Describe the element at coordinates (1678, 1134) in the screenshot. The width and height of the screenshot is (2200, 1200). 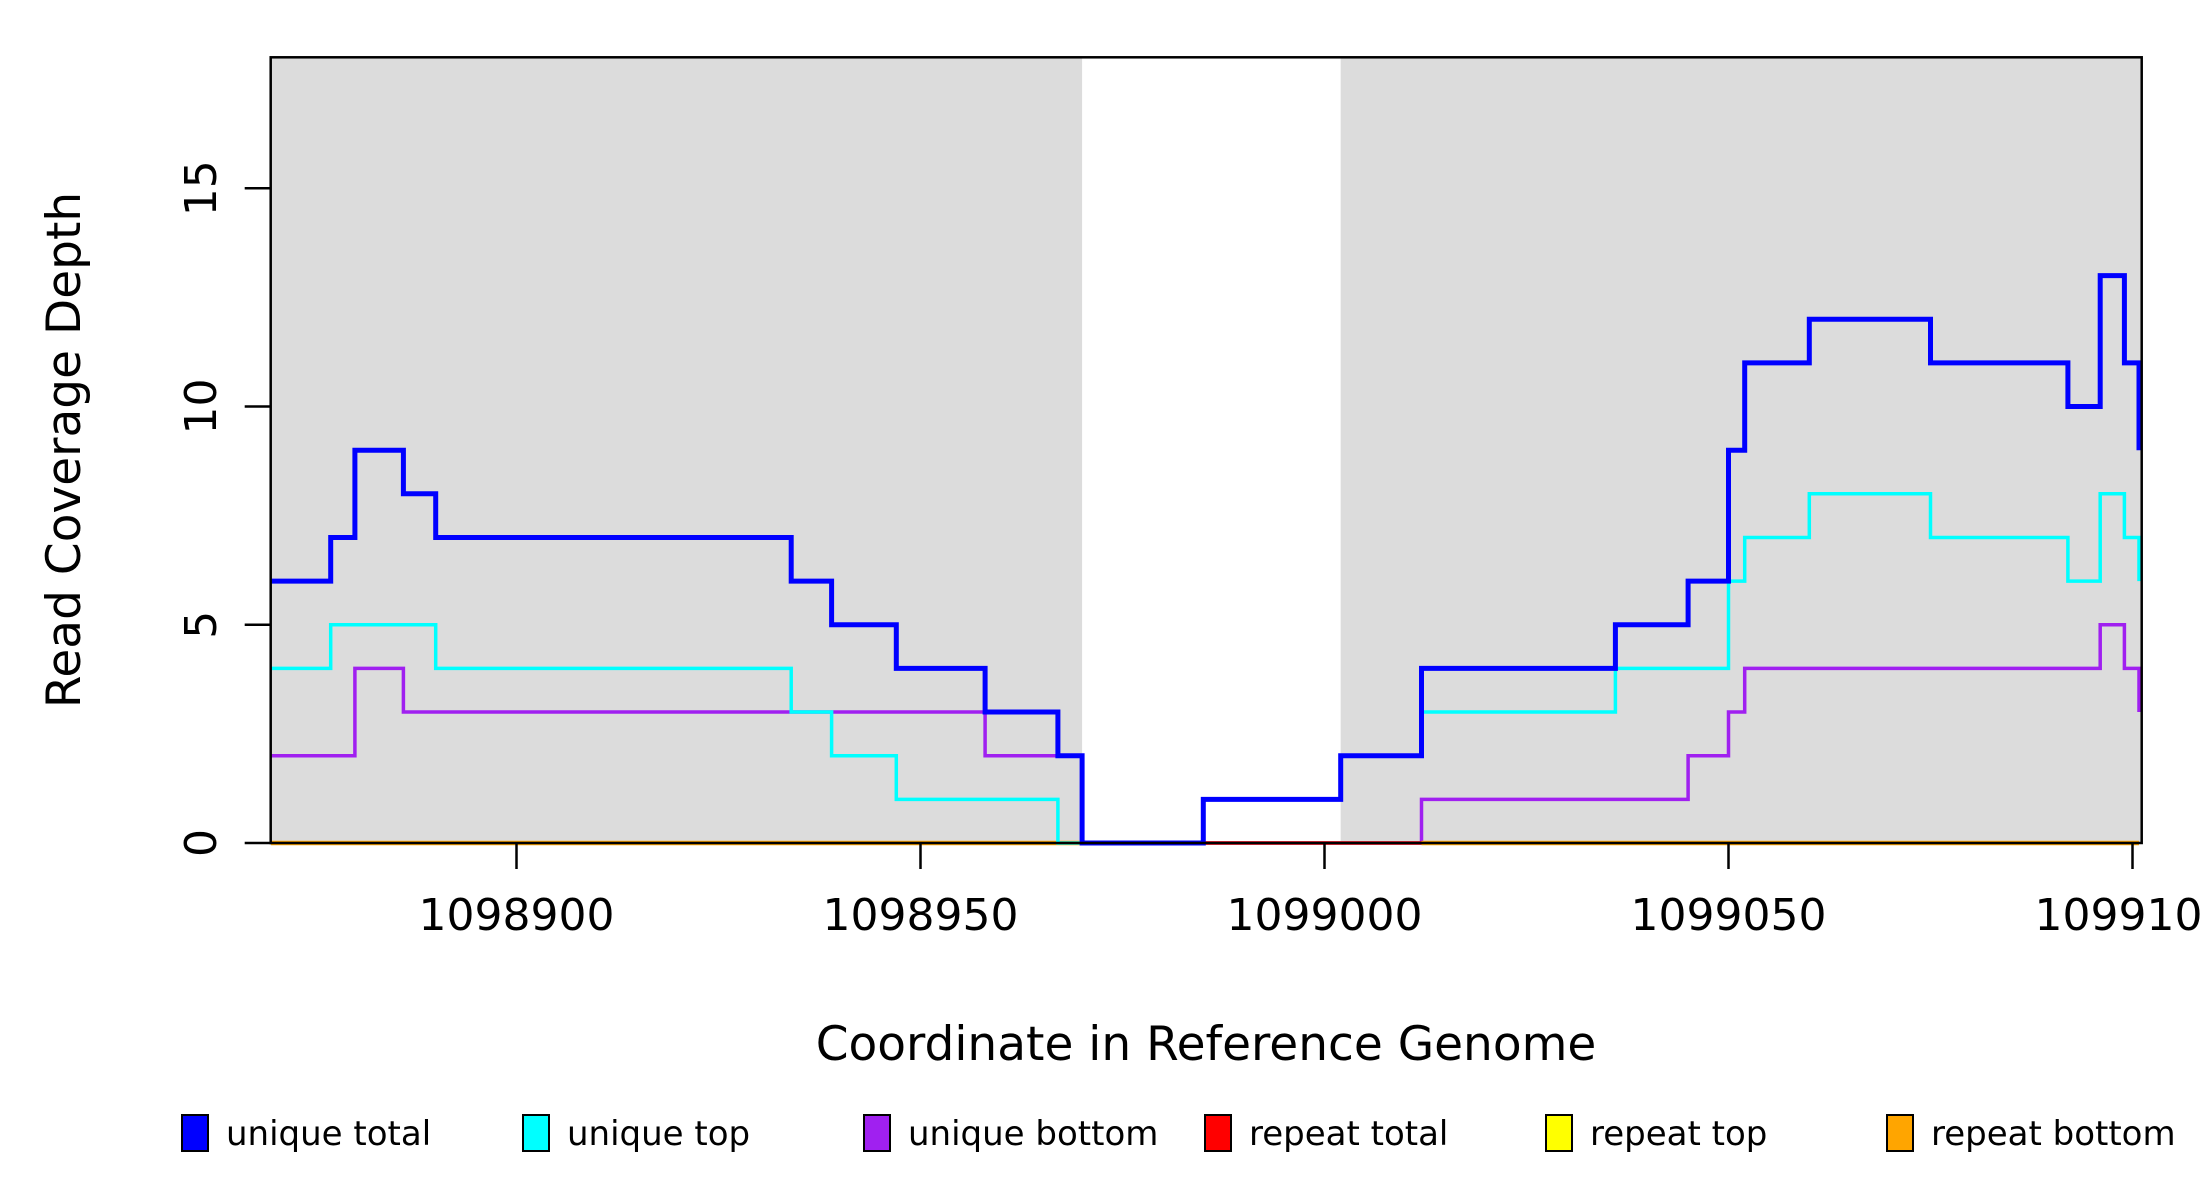
I see `legend-label: repeat top` at that location.